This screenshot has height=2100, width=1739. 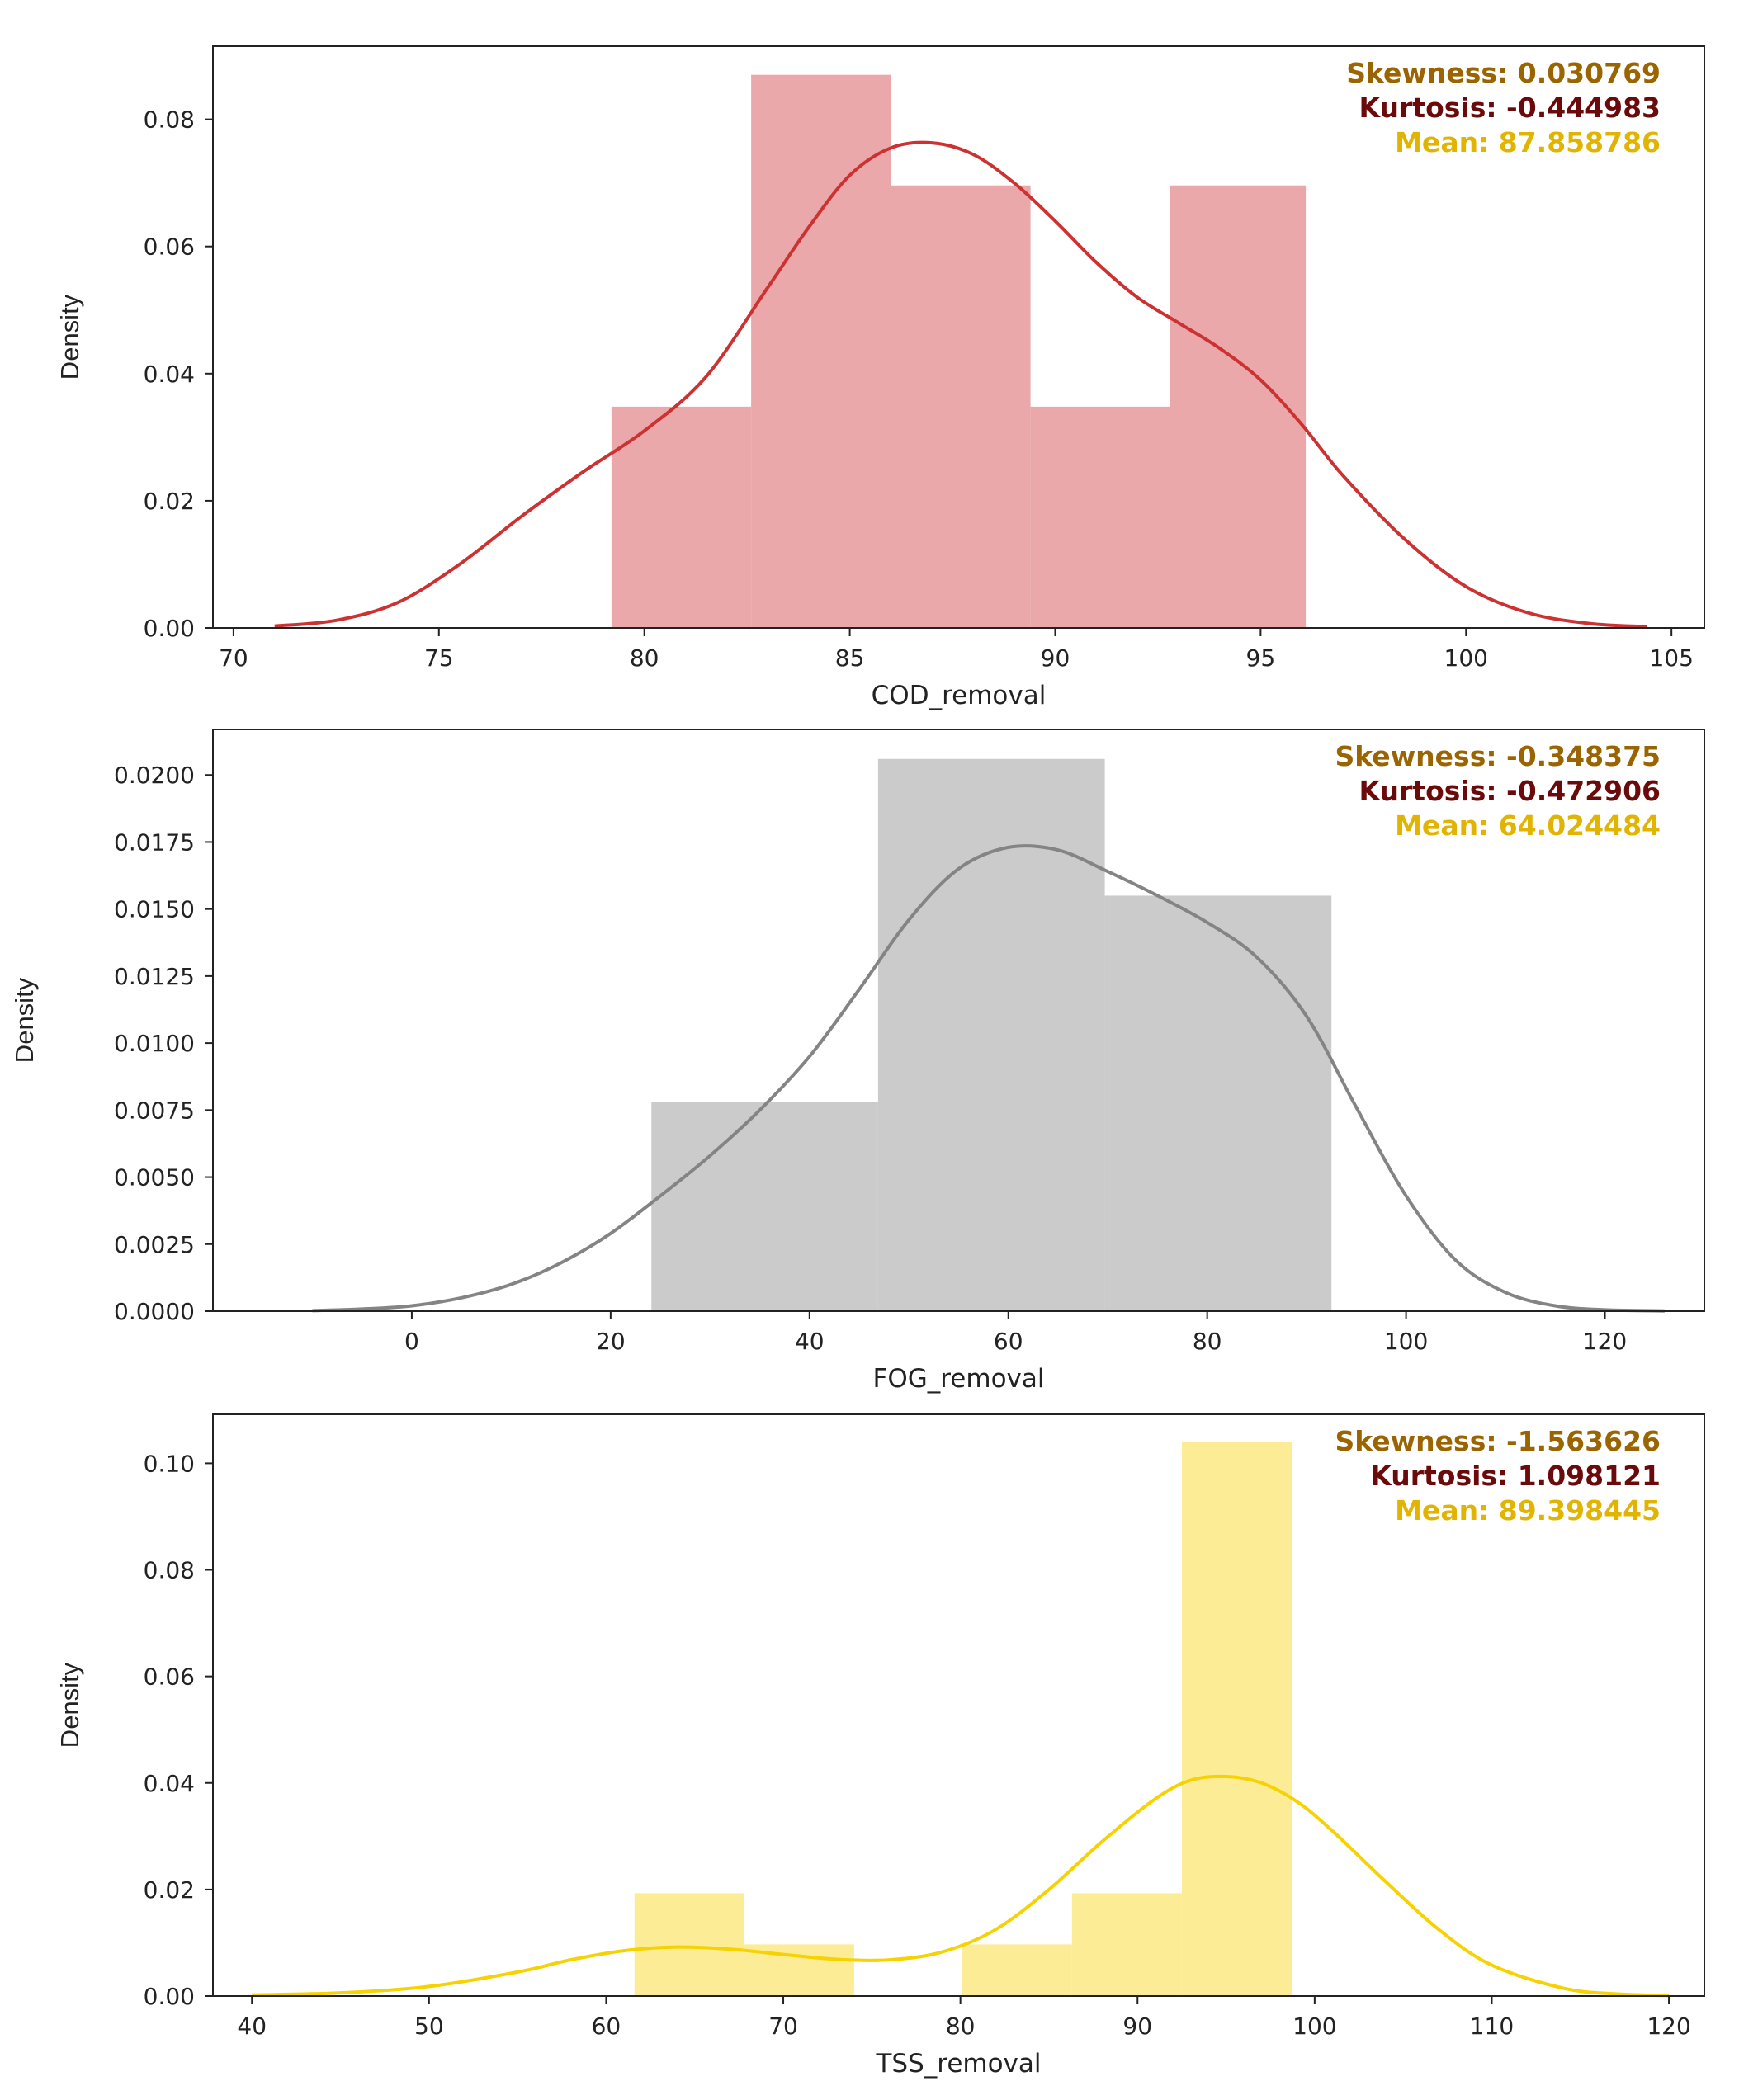 What do you see at coordinates (606, 2026) in the screenshot?
I see `tss-x-tick-label: 60` at bounding box center [606, 2026].